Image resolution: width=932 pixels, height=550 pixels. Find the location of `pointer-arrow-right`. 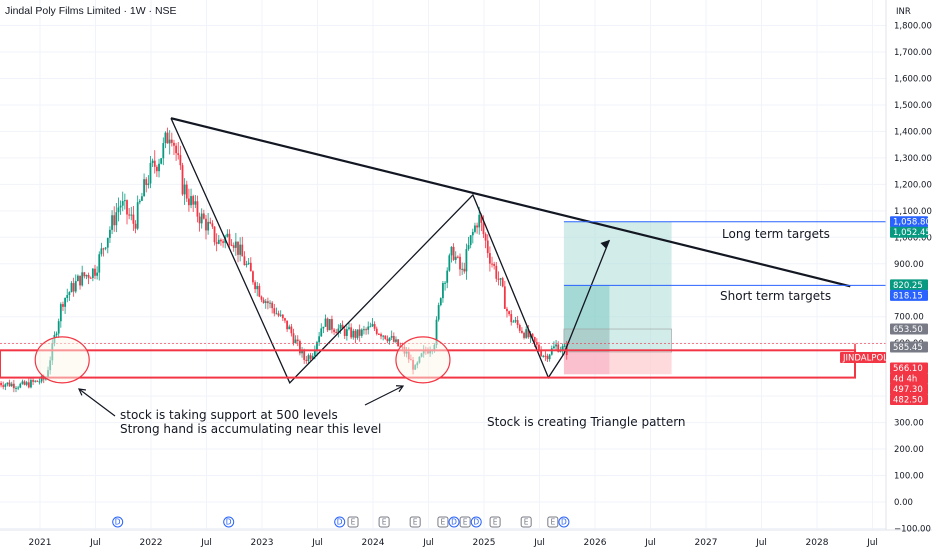

pointer-arrow-right is located at coordinates (384, 395).